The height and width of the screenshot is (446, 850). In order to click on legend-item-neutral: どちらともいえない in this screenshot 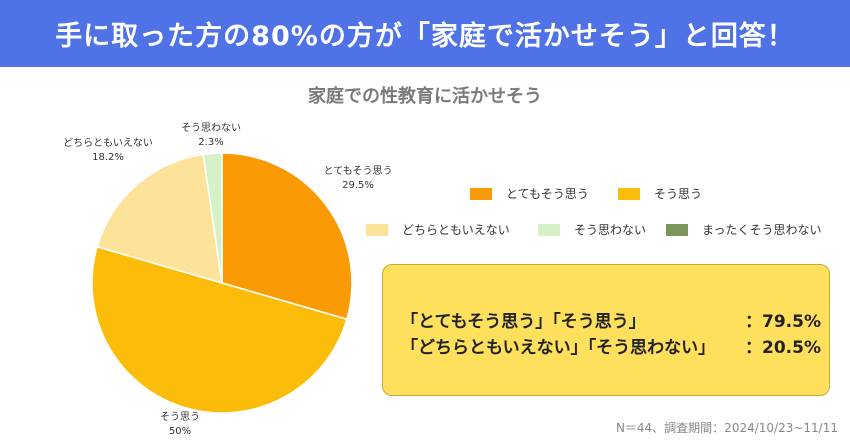, I will do `click(438, 229)`.